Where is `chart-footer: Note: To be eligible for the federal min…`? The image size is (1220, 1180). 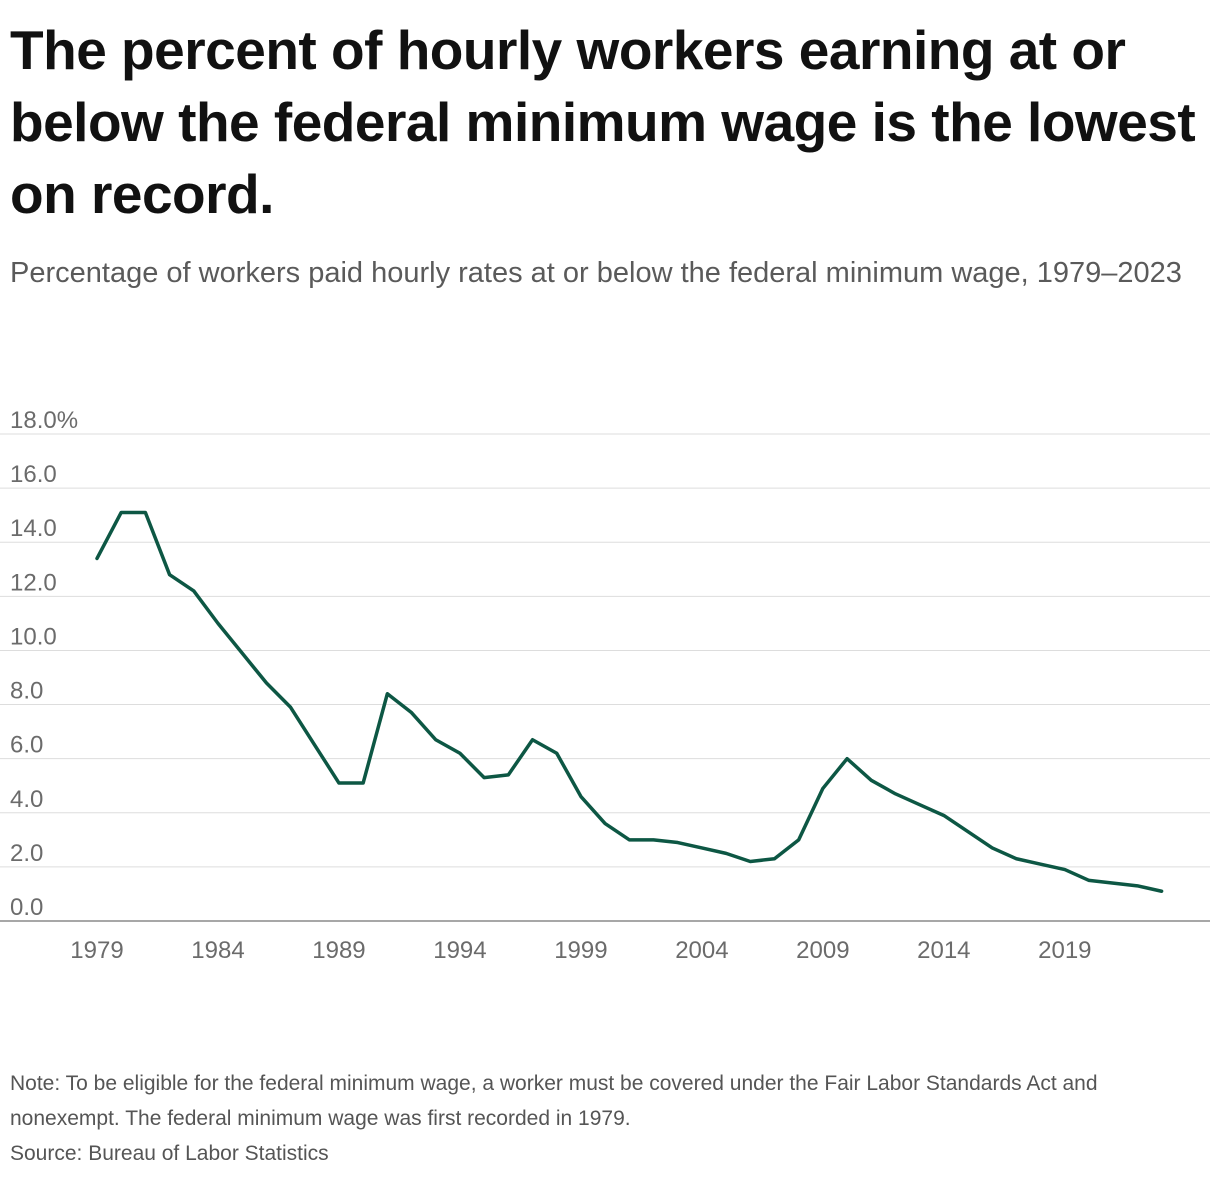
chart-footer: Note: To be eligible for the federal min… is located at coordinates (610, 1118).